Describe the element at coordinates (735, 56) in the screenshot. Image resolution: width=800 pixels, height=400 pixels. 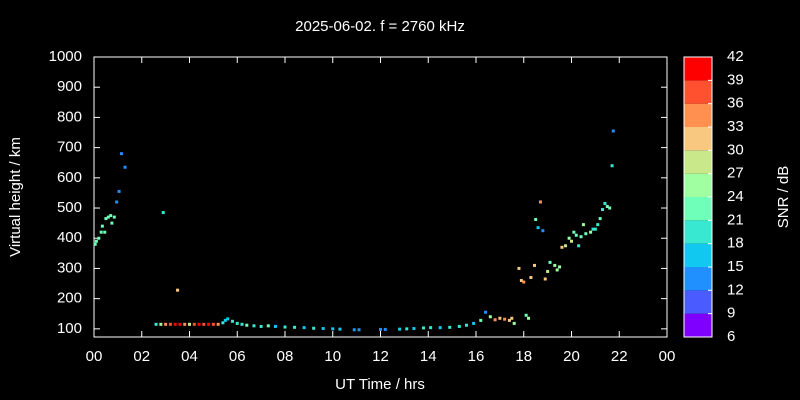
I see `colorbar-tick-label: 42` at that location.